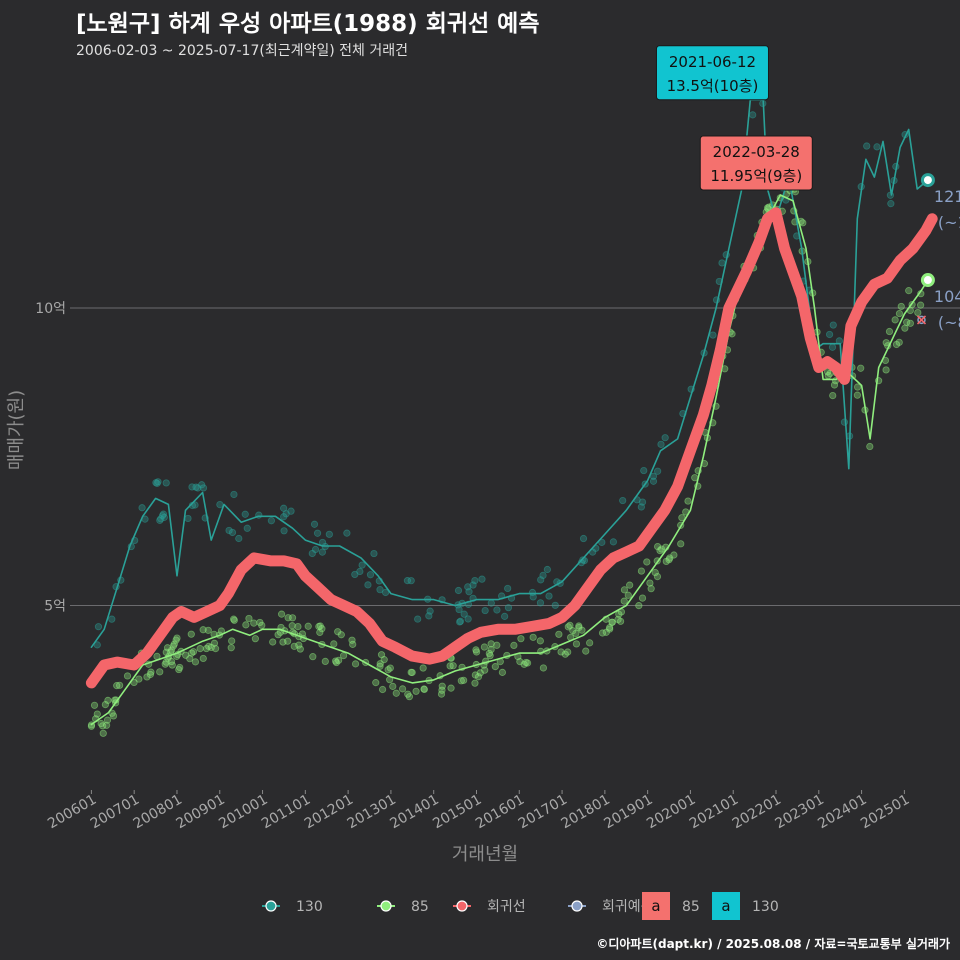 Image resolution: width=960 pixels, height=960 pixels. What do you see at coordinates (462, 906) in the screenshot?
I see `legend-marker-regression` at bounding box center [462, 906].